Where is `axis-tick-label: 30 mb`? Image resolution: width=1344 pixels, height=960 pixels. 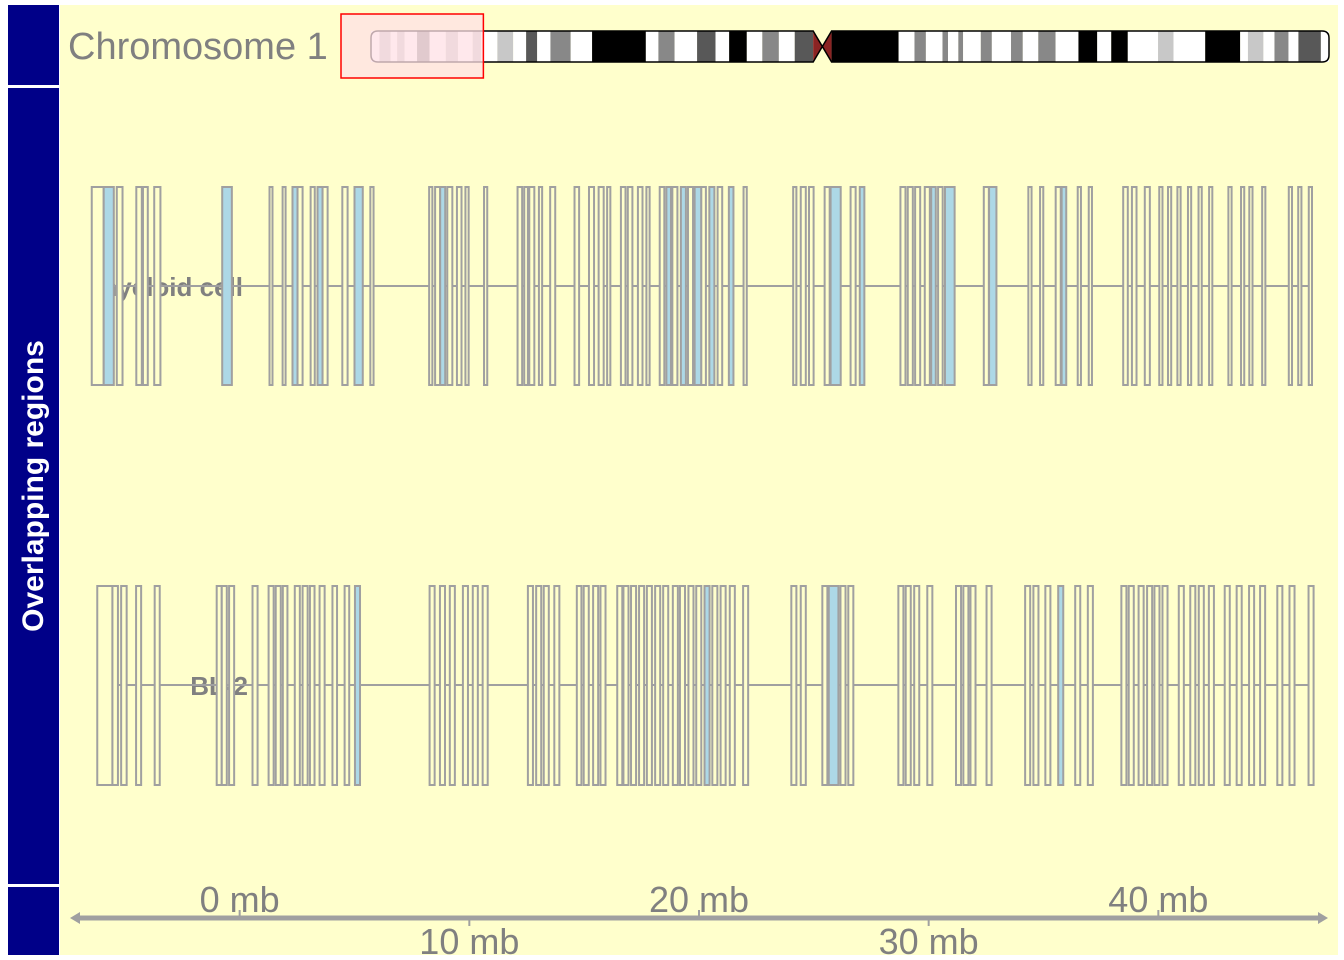
axis-tick-label: 30 mb is located at coordinates (929, 940).